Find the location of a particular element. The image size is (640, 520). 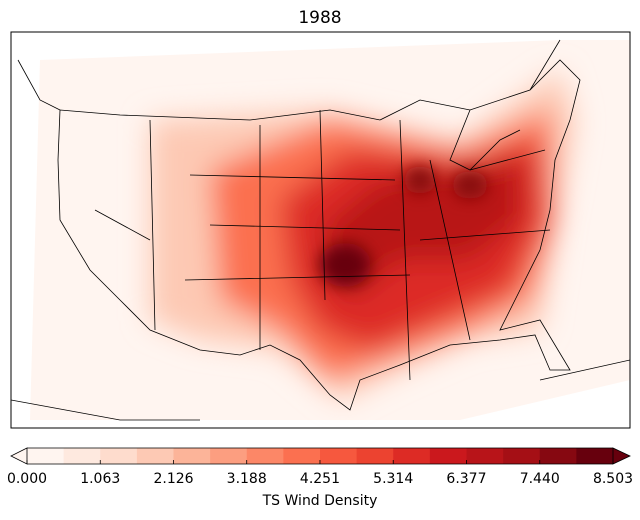

colorbar-tick-label: 8.503 is located at coordinates (613, 479).